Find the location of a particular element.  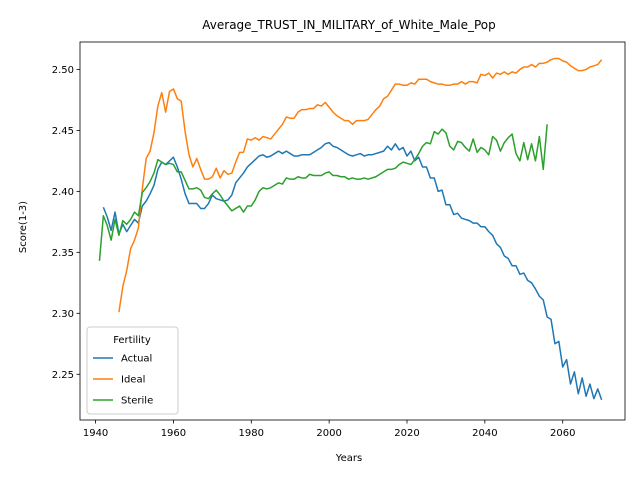

y-tick-label: 2.40 is located at coordinates (63, 192).